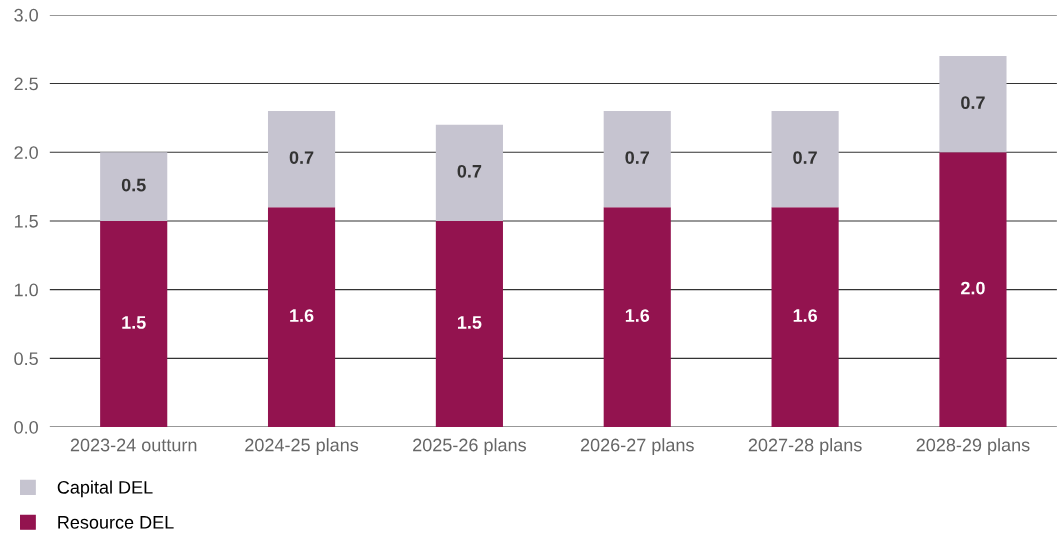 The width and height of the screenshot is (1059, 551). I want to click on data-label: 0.5, so click(133, 185).